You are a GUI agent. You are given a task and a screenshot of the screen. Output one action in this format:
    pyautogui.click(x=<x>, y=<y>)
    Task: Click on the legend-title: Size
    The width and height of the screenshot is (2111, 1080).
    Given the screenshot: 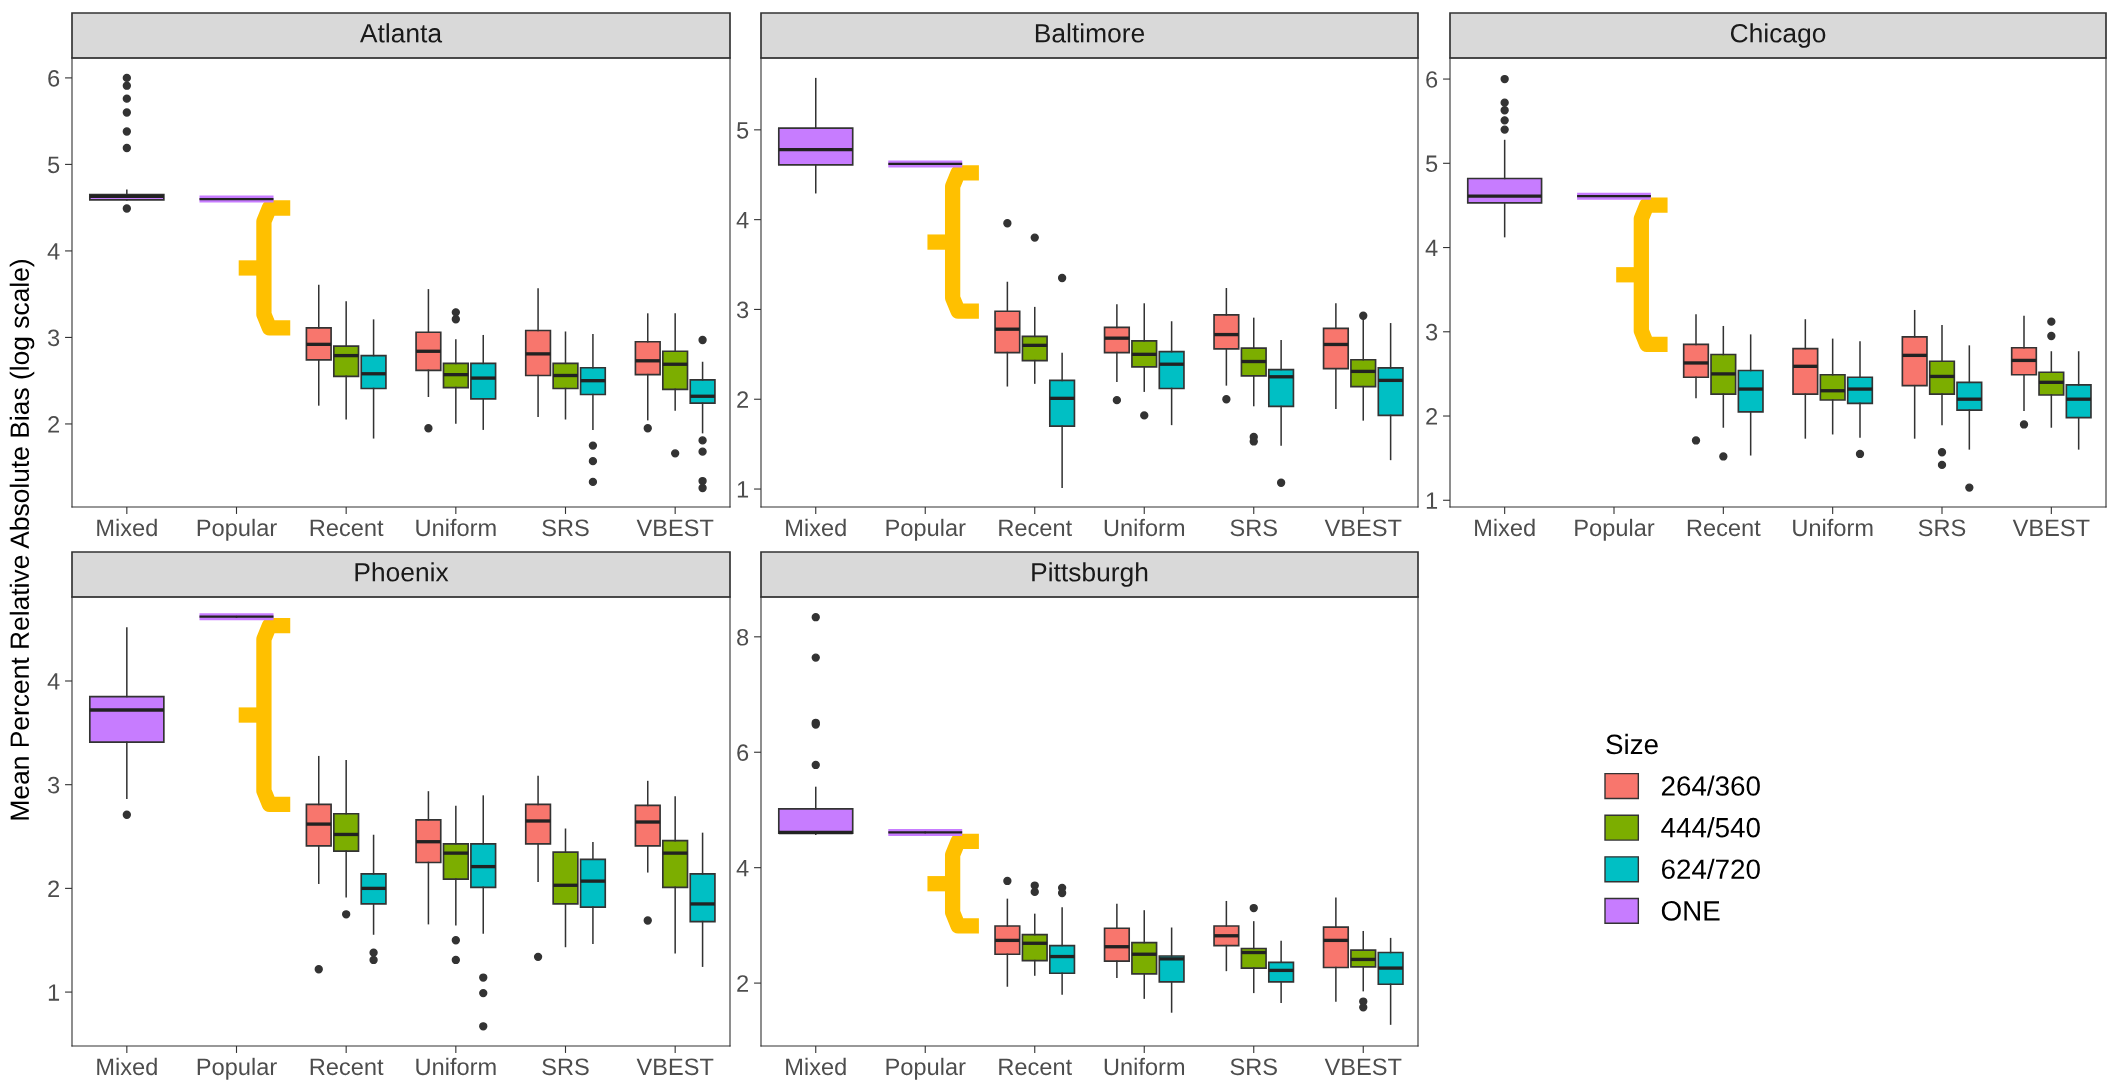 What is the action you would take?
    pyautogui.click(x=1632, y=744)
    